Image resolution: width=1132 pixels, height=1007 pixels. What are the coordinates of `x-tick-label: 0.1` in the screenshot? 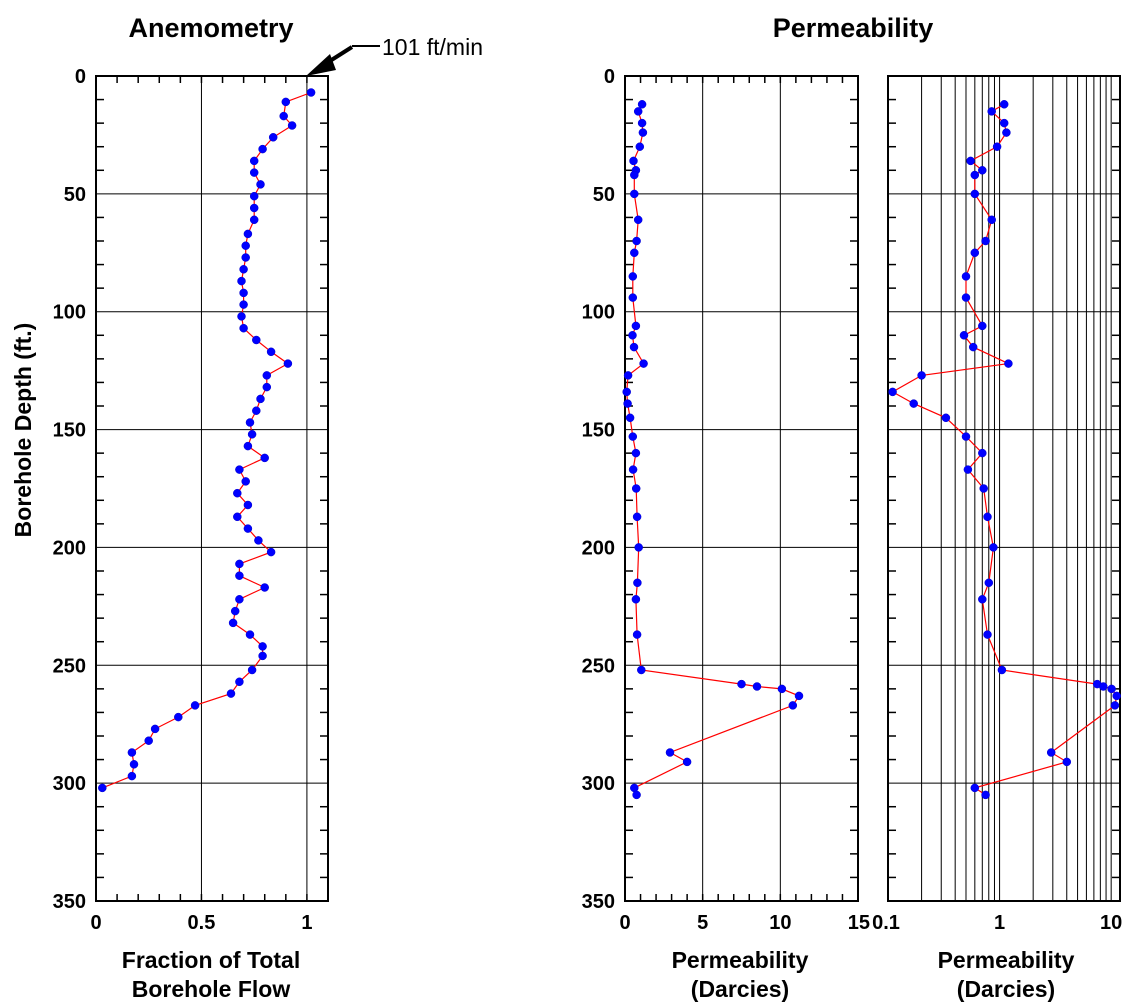 It's located at (886, 923).